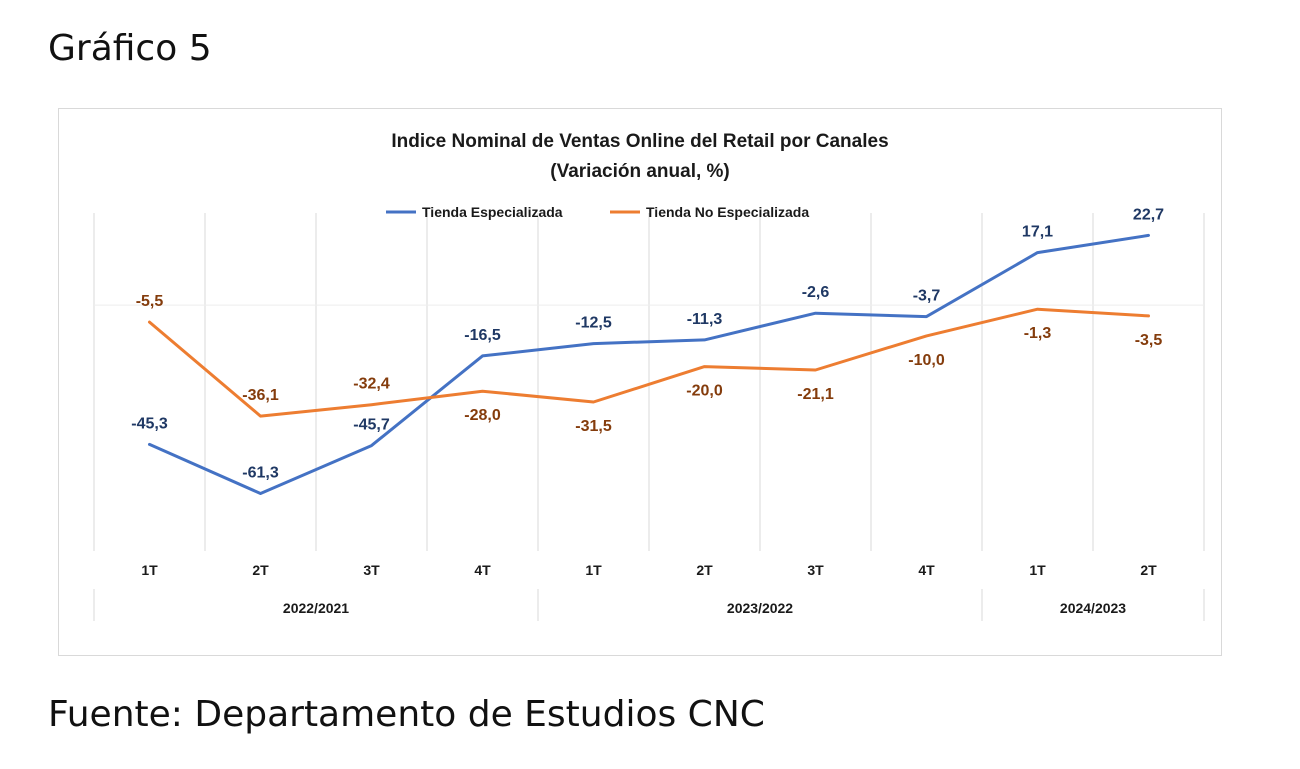 The height and width of the screenshot is (769, 1300). What do you see at coordinates (371, 384) in the screenshot?
I see `data-label-tienda-no-especializada: -32,4` at bounding box center [371, 384].